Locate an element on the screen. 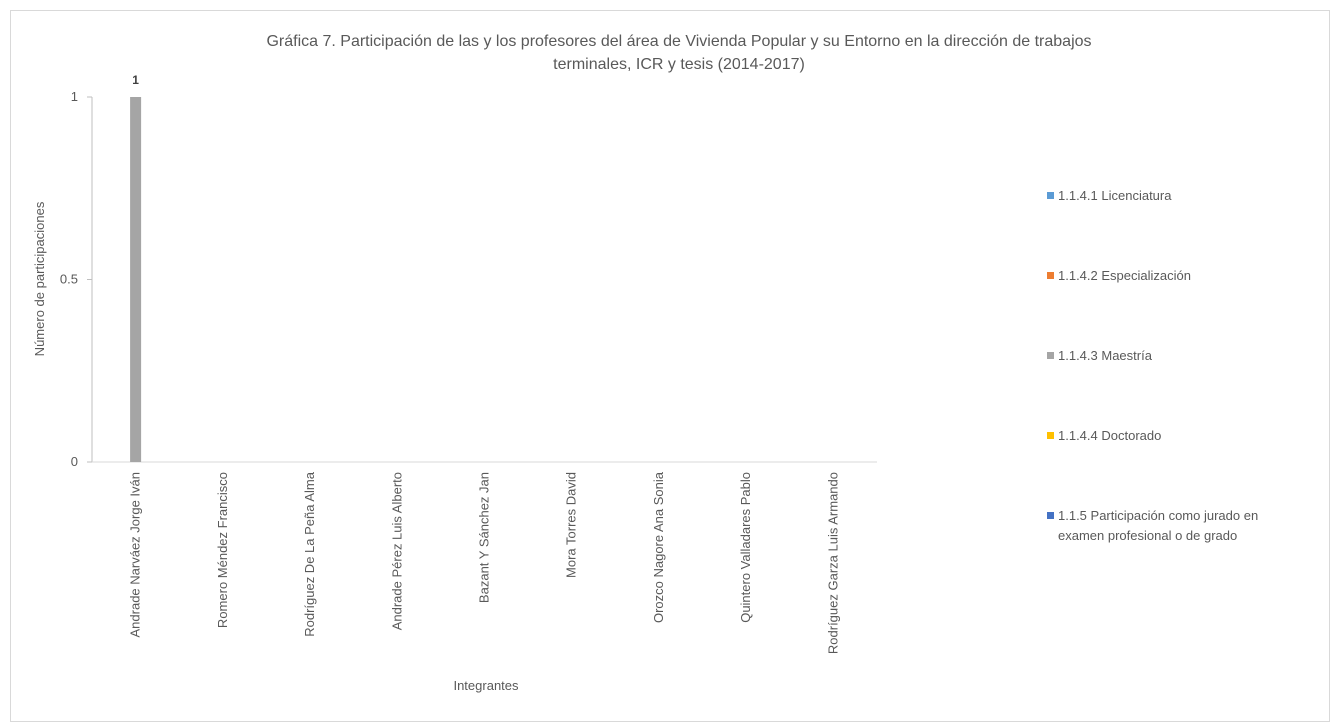 This screenshot has height=728, width=1332. x-category-label: Rodríguez Garza Luis Armando is located at coordinates (832, 563).